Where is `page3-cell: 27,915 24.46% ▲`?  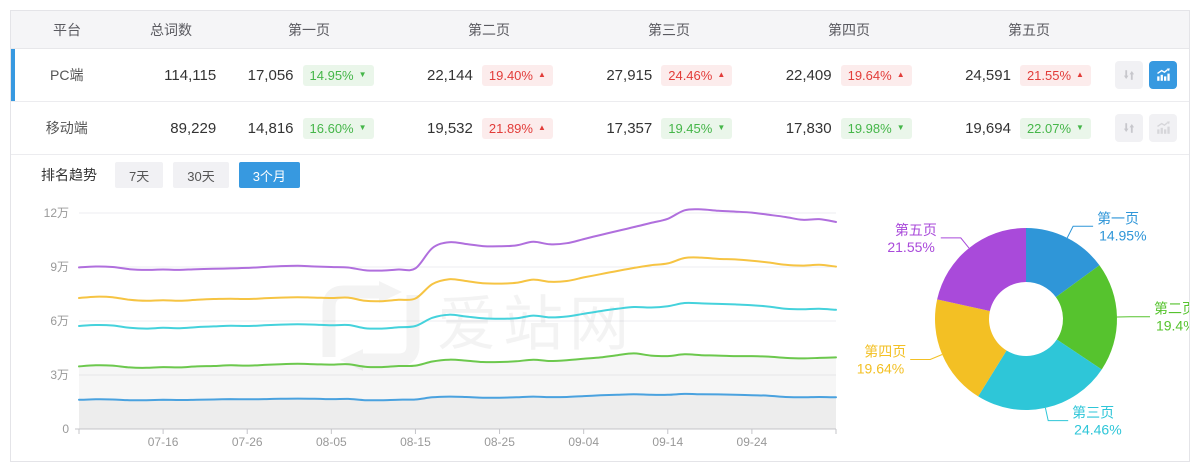
page3-cell: 27,915 24.46% ▲ is located at coordinates (666, 75).